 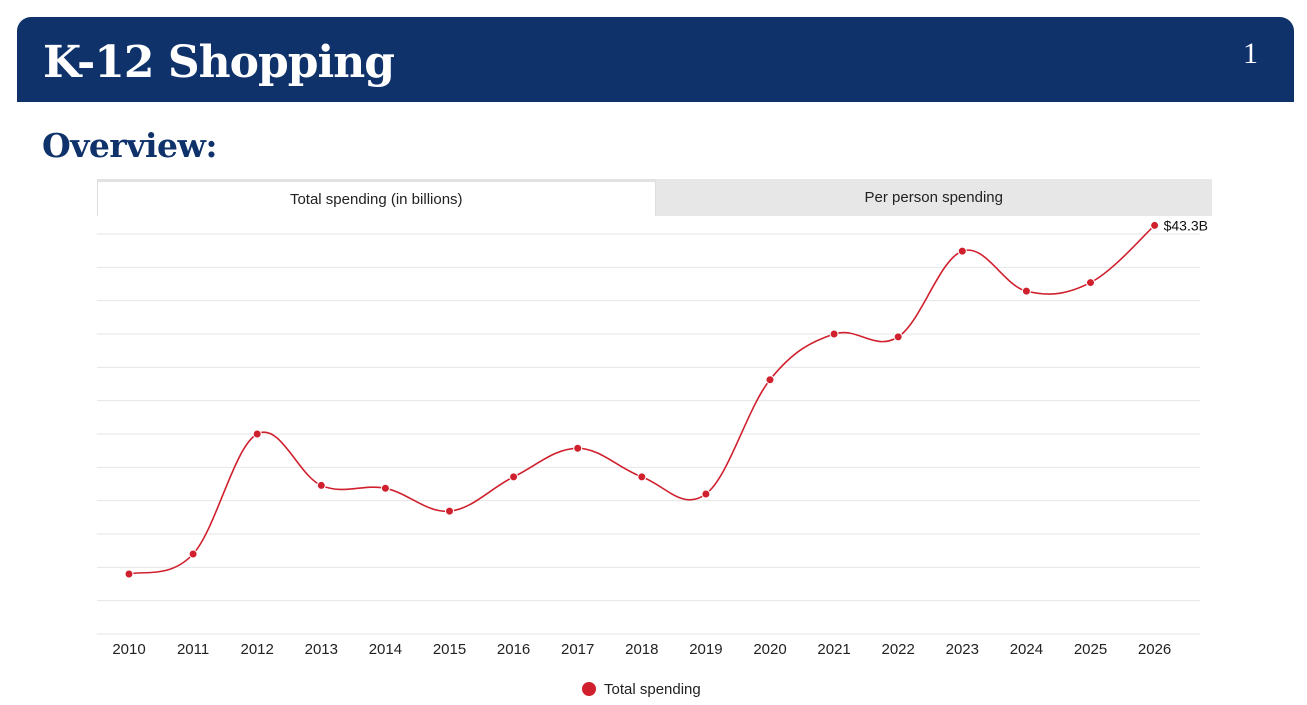 What do you see at coordinates (655, 59) in the screenshot?
I see `header-bar: K-12 Shopping 1` at bounding box center [655, 59].